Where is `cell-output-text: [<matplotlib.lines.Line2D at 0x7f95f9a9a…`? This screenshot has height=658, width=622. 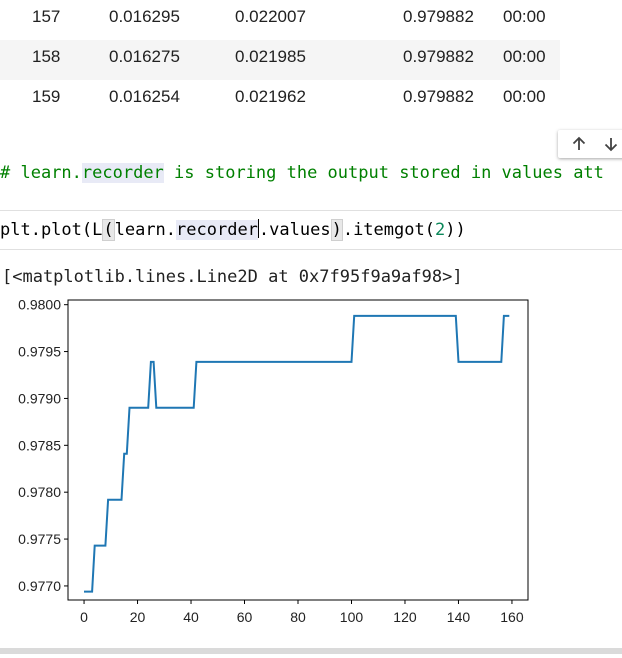
cell-output-text: [<matplotlib.lines.Line2D at 0x7f95f9a9a… is located at coordinates (232, 277).